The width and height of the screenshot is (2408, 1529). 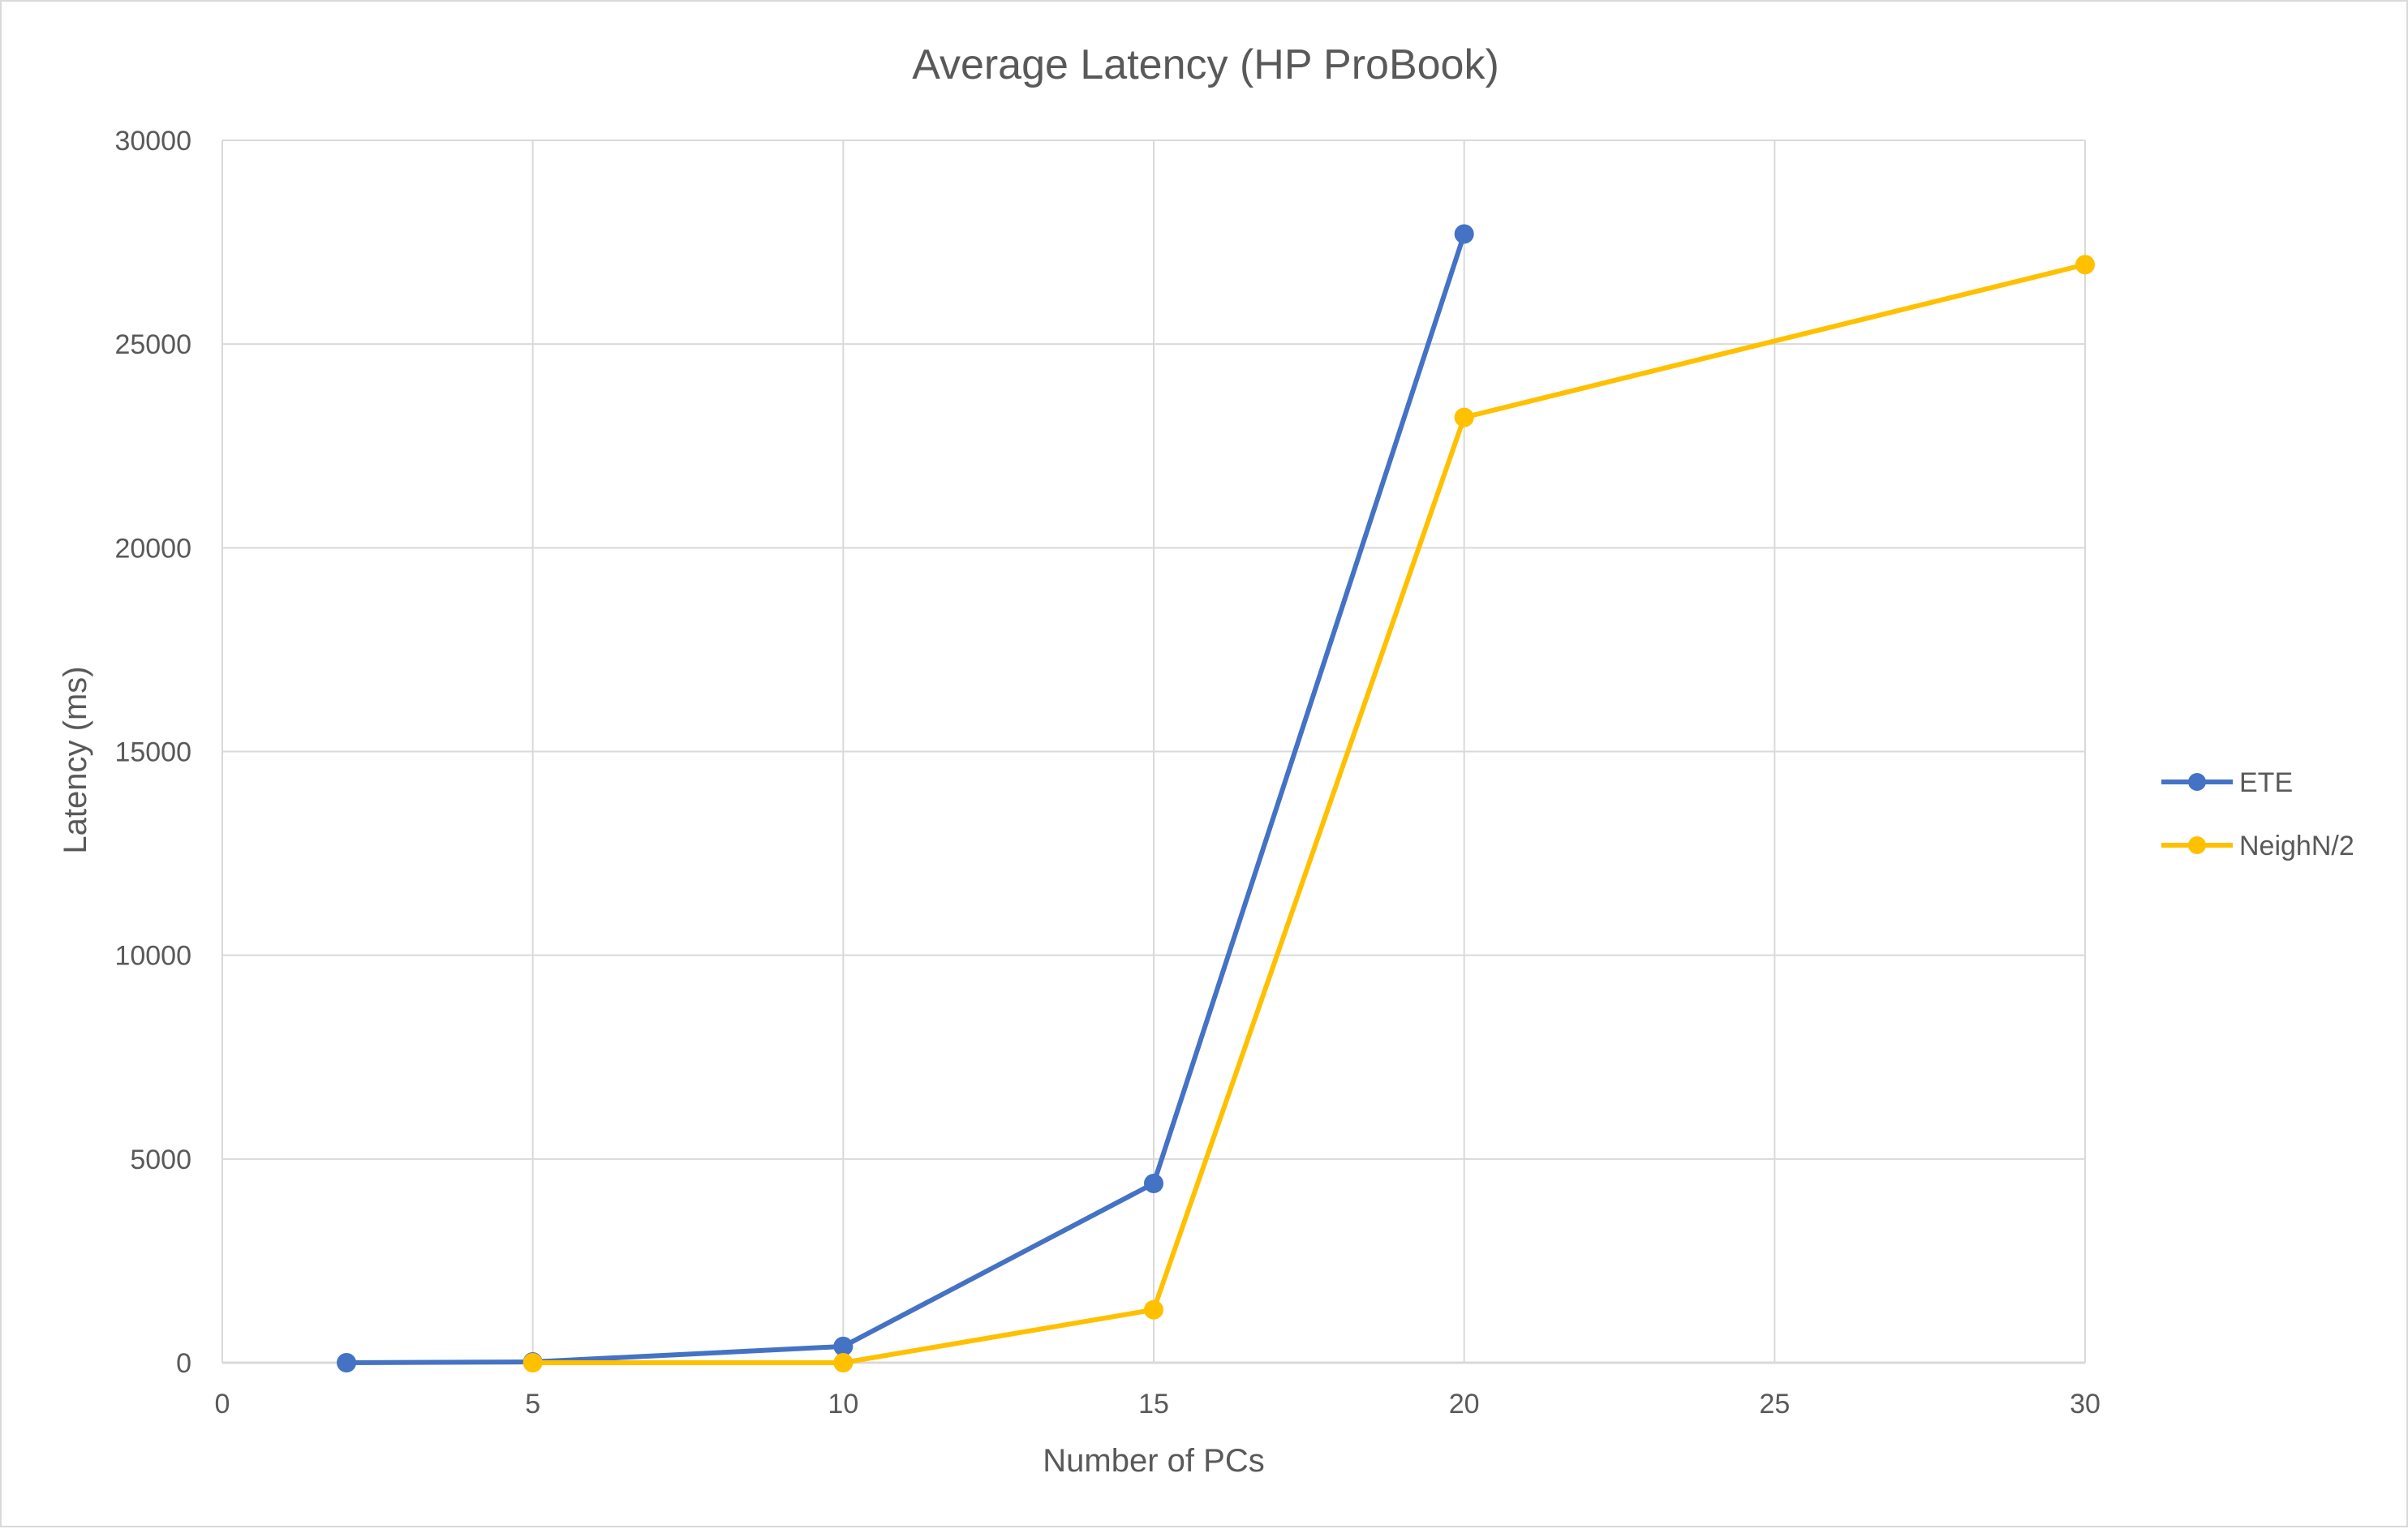 I want to click on x-tick-label: 0, so click(x=222, y=1404).